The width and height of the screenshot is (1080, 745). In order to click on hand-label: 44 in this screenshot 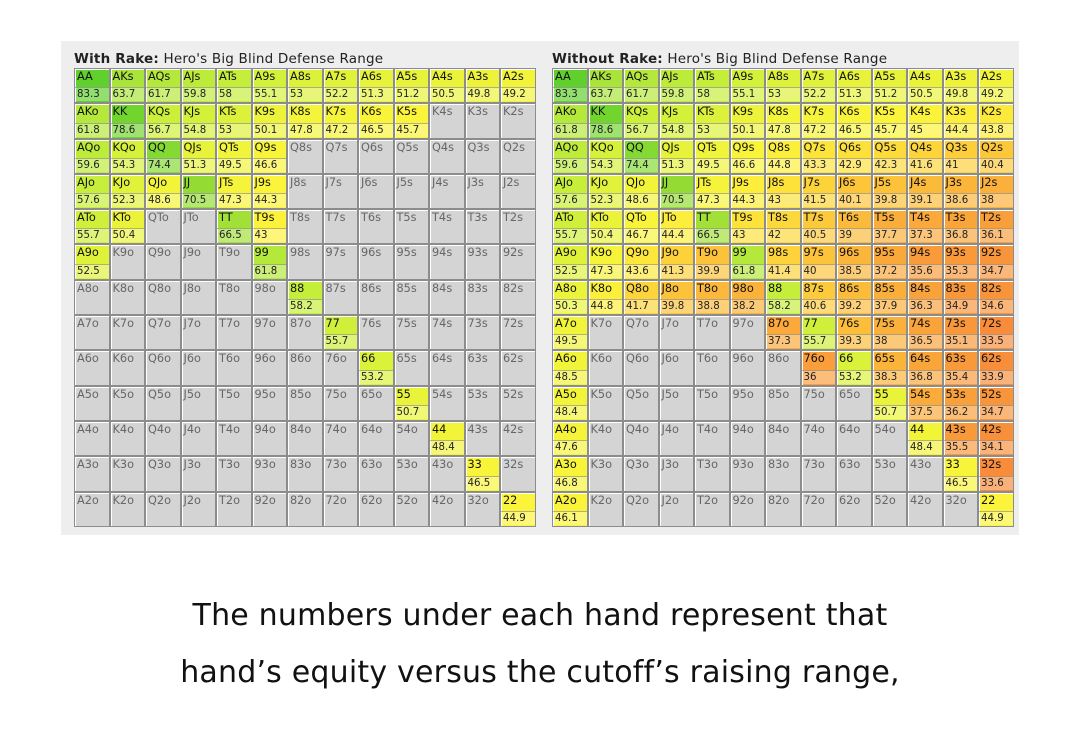, I will do `click(439, 429)`.